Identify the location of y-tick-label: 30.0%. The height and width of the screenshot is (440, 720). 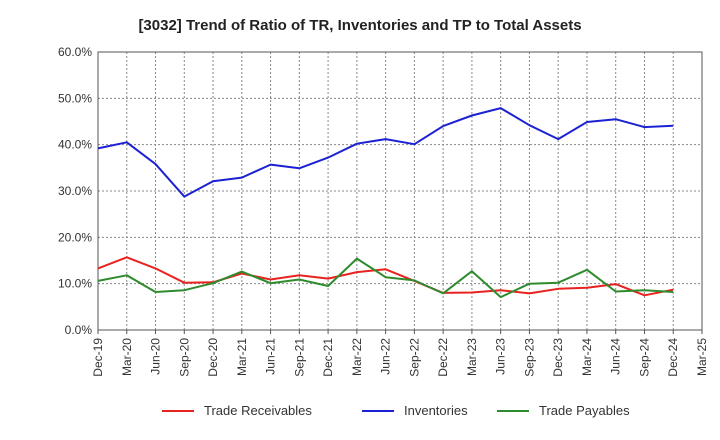
(75, 191).